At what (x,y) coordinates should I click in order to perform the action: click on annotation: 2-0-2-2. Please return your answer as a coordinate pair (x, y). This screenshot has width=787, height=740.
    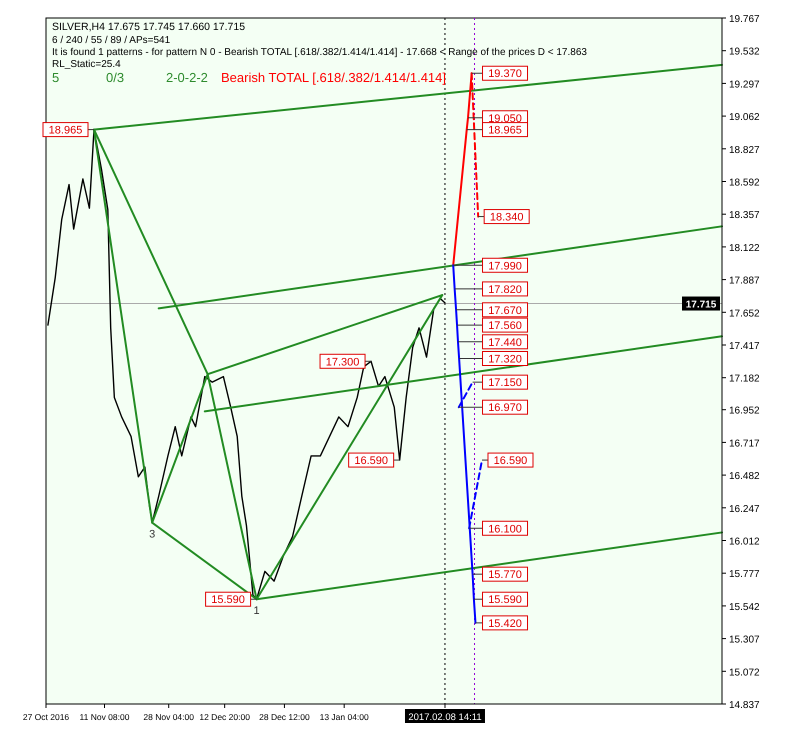
    Looking at the image, I should click on (187, 77).